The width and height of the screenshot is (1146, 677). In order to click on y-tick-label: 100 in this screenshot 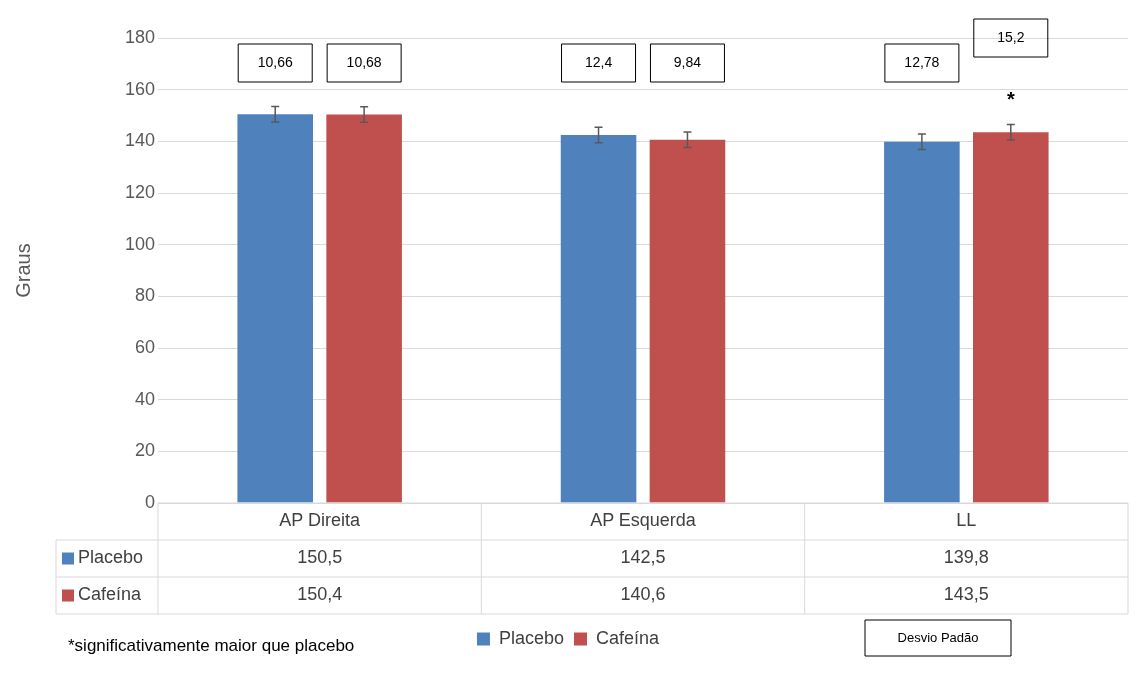, I will do `click(139, 243)`.